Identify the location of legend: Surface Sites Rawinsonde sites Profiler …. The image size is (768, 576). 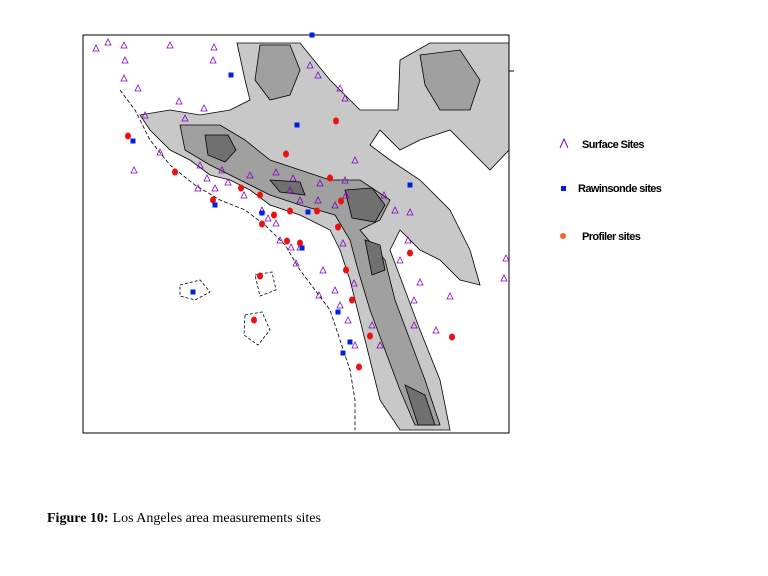
(610, 190).